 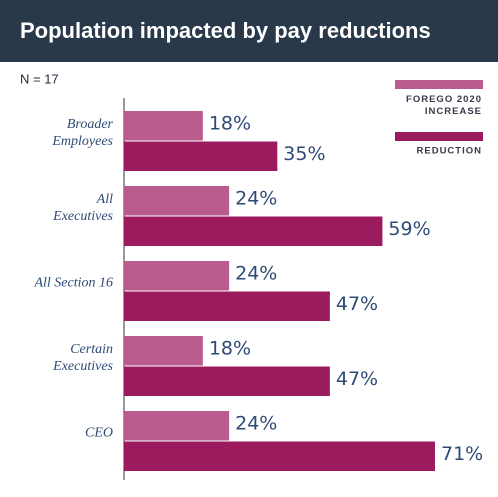 What do you see at coordinates (82, 358) in the screenshot?
I see `category-label: Certain Executives` at bounding box center [82, 358].